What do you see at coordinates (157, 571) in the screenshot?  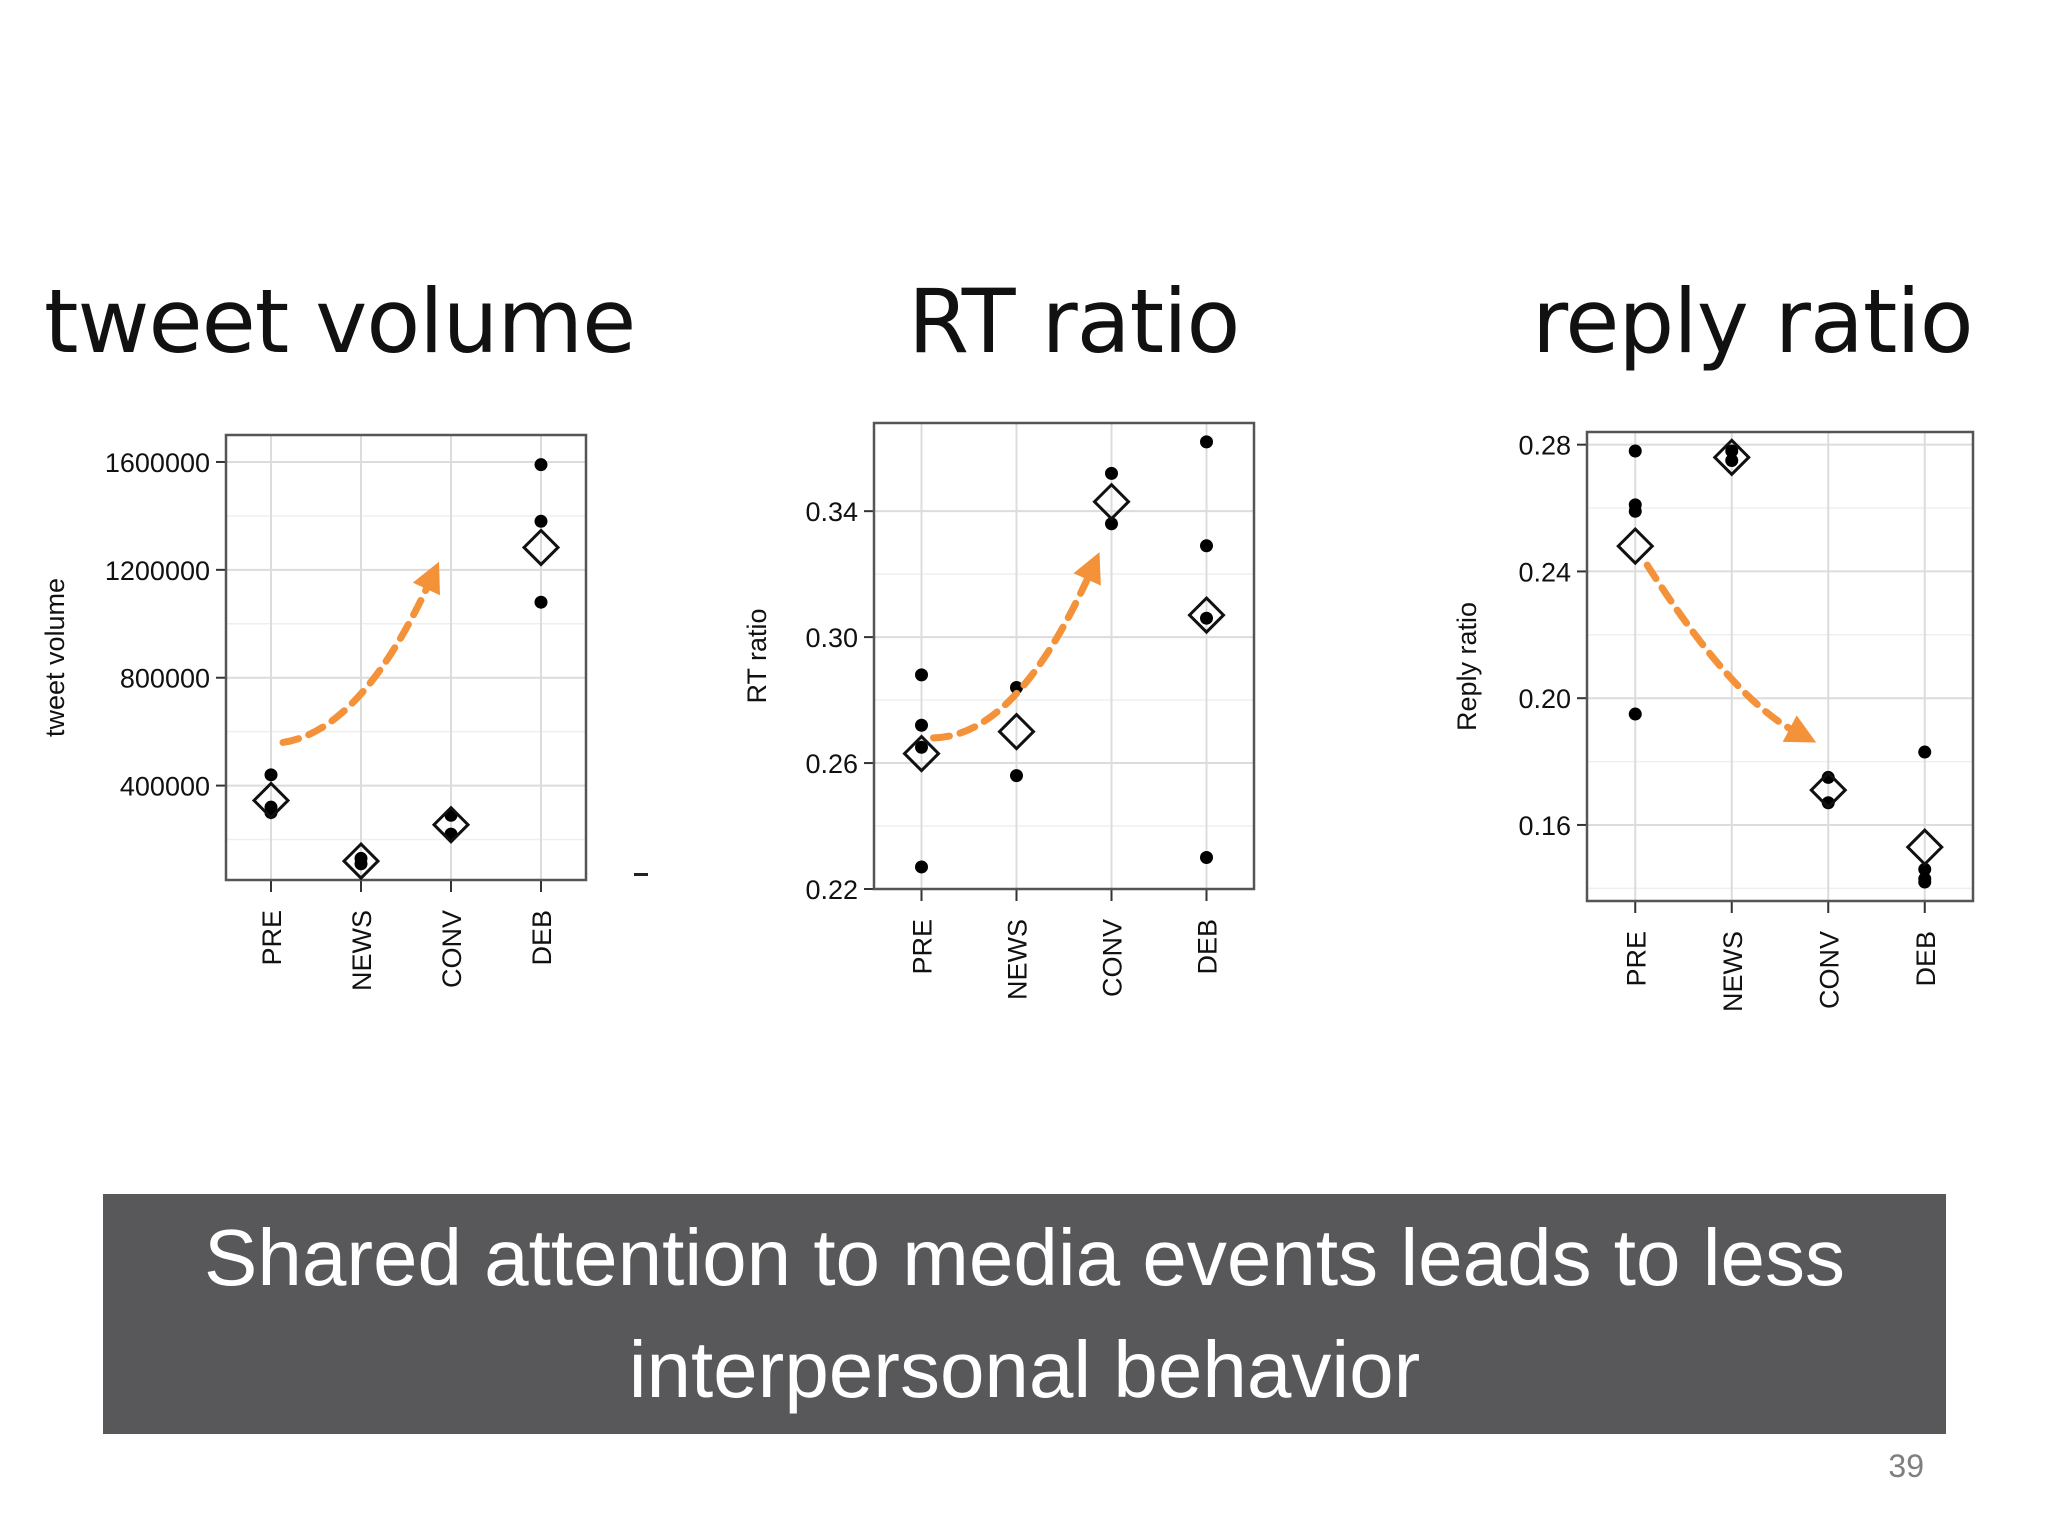 I see `y-tick-label: 1200000` at bounding box center [157, 571].